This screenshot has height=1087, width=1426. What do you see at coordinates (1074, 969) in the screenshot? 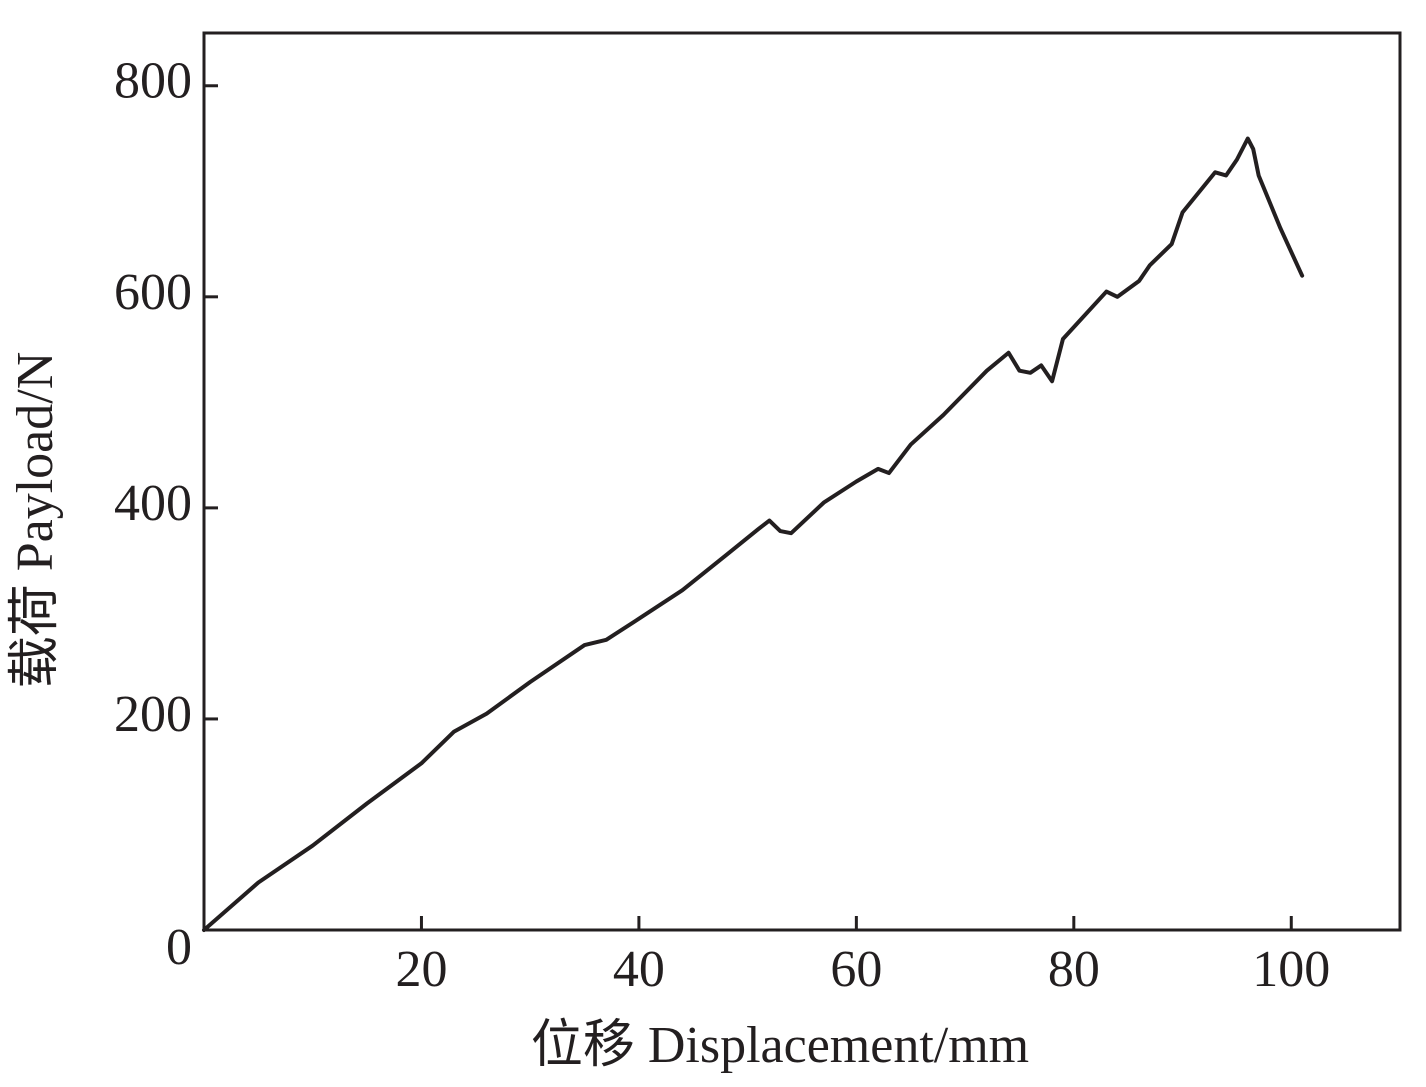
I see `x-tick-label: 80` at bounding box center [1074, 969].